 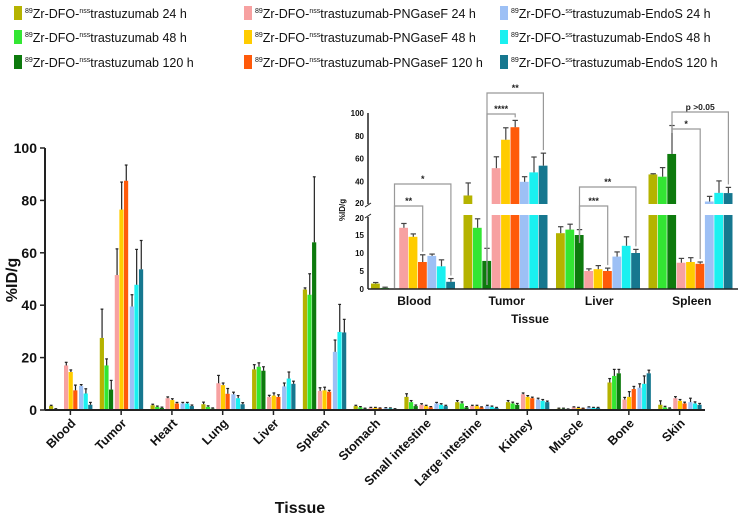 I want to click on legend-item: 89Zr-DFO-nsstrastuzumab-PNGaseF 120 h, so click(x=363, y=62).